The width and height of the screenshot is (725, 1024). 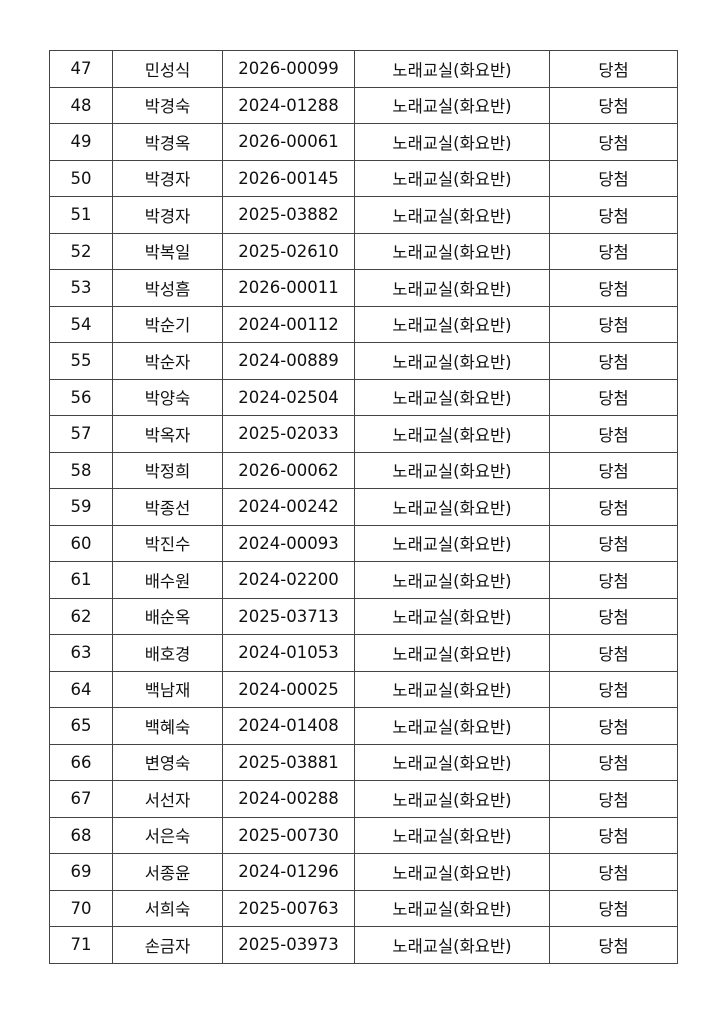 What do you see at coordinates (288, 215) in the screenshot?
I see `member-id-cell: 2025-03882` at bounding box center [288, 215].